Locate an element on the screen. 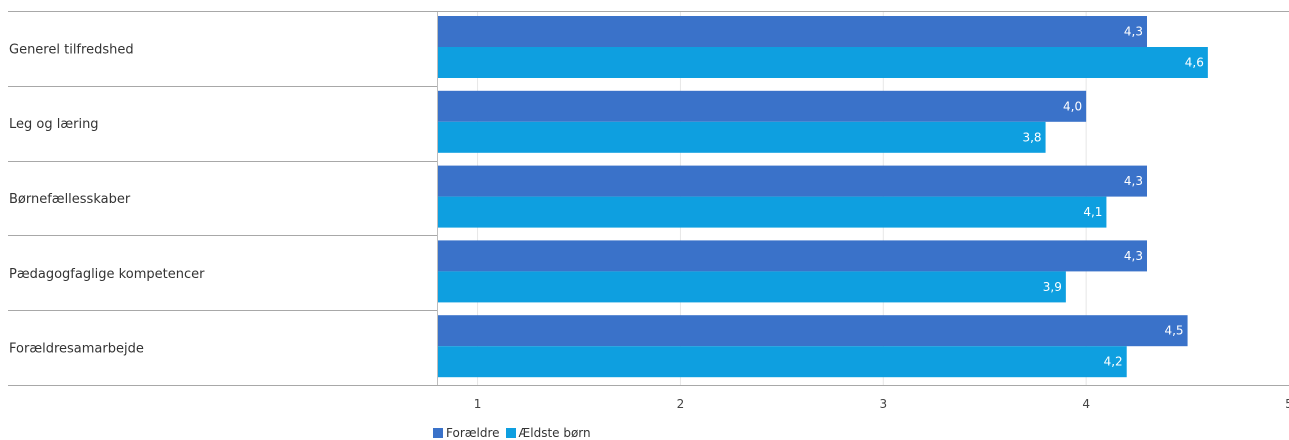 This screenshot has height=440, width=1289. data-label: 4,6 is located at coordinates (1194, 63).